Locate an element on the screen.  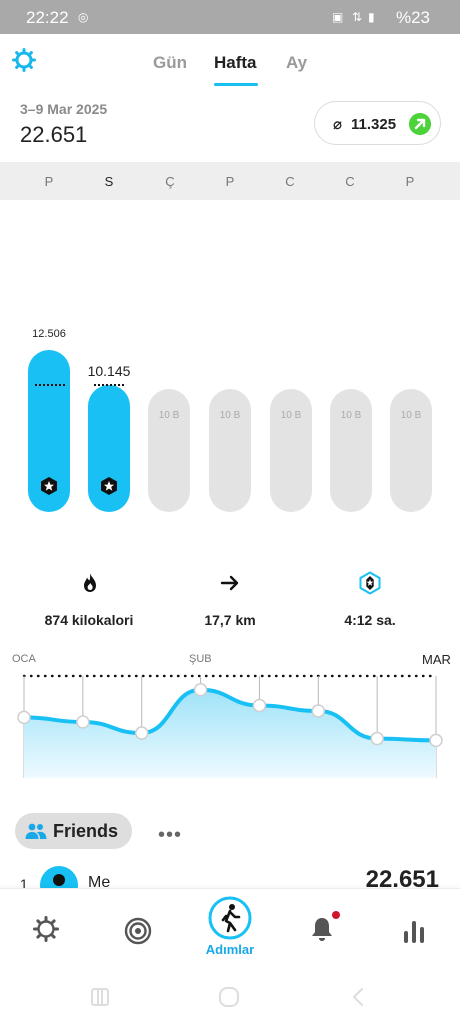
trend-chart: OCA ŞUB MAR is located at coordinates (230, 720).